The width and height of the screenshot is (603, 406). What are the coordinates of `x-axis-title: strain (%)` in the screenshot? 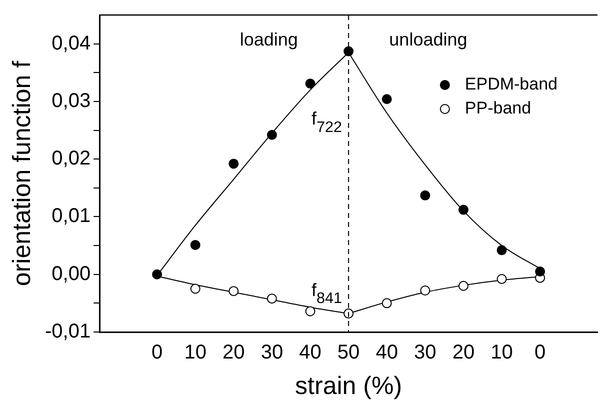 It's located at (348, 386).